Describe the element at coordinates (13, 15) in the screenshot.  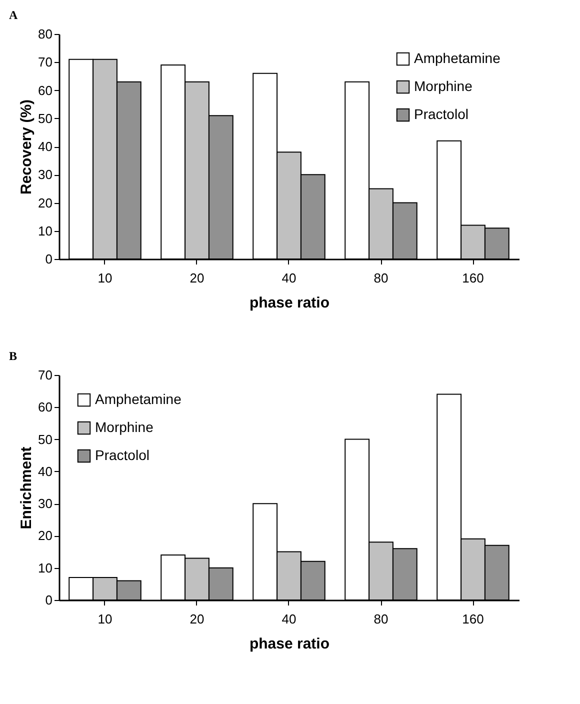
I see `chart-title: A` at that location.